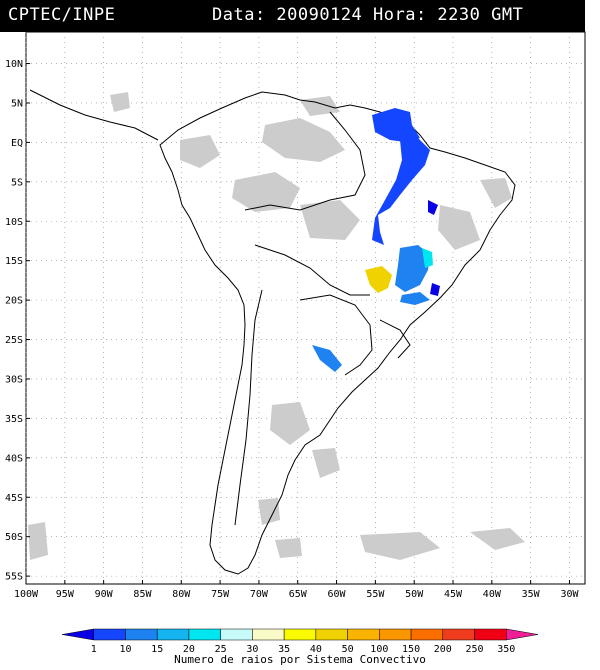  I want to click on lat-label: 5N, so click(17, 103).